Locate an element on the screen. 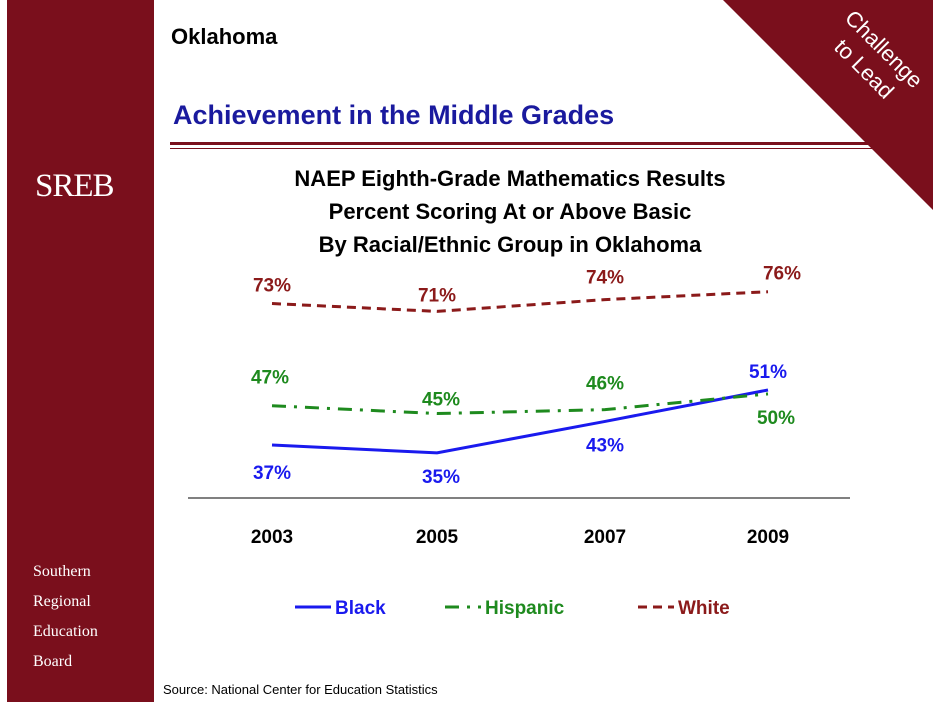 The image size is (933, 702). series-line-black is located at coordinates (520, 421).